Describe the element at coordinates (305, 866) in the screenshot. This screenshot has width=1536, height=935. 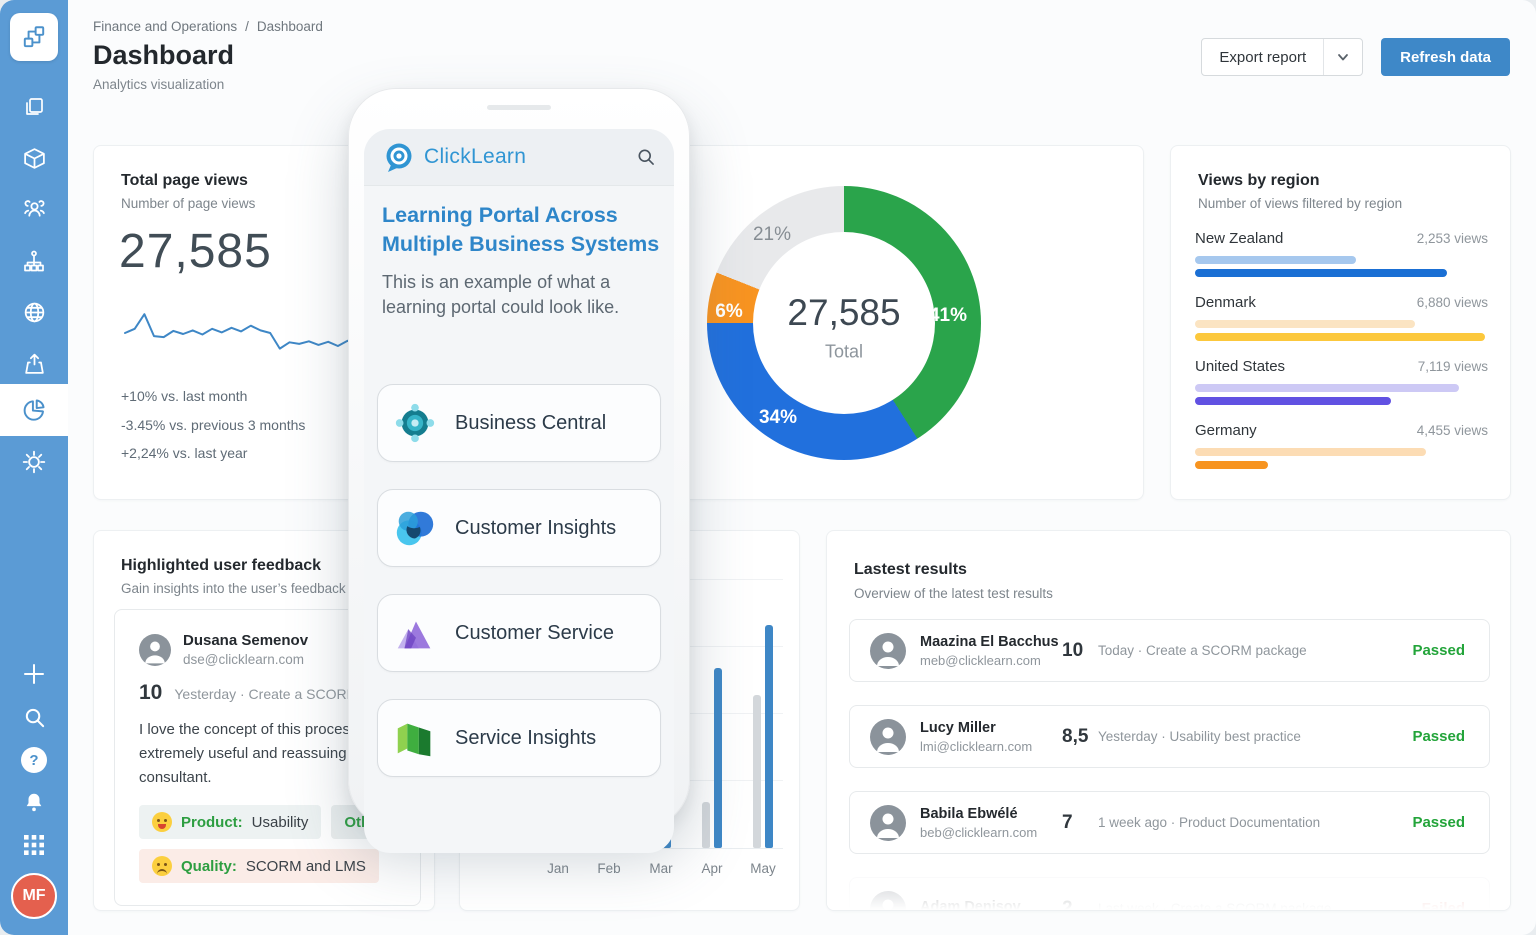
I see `tag-value: SCORM and LMS` at that location.